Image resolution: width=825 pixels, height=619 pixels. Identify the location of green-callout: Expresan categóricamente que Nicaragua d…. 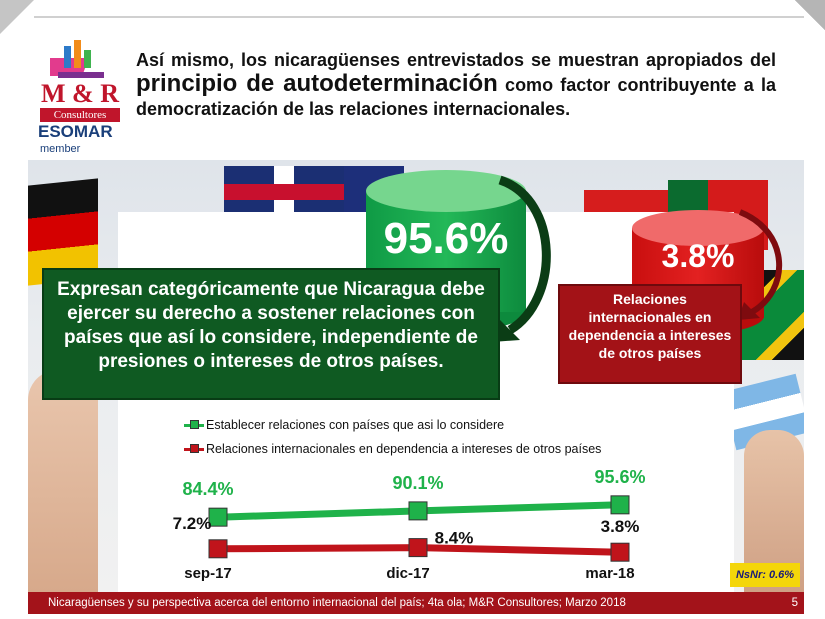
(271, 334).